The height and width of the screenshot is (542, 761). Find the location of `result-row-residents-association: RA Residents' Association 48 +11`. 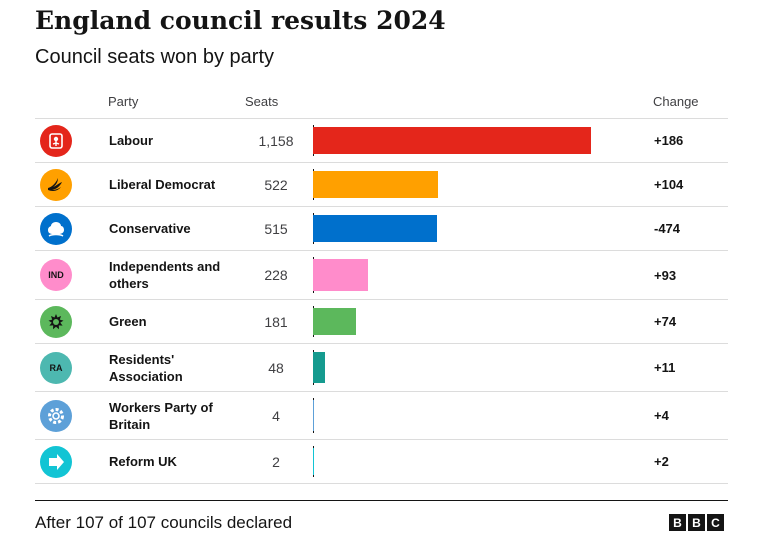

result-row-residents-association: RA Residents' Association 48 +11 is located at coordinates (381, 368).